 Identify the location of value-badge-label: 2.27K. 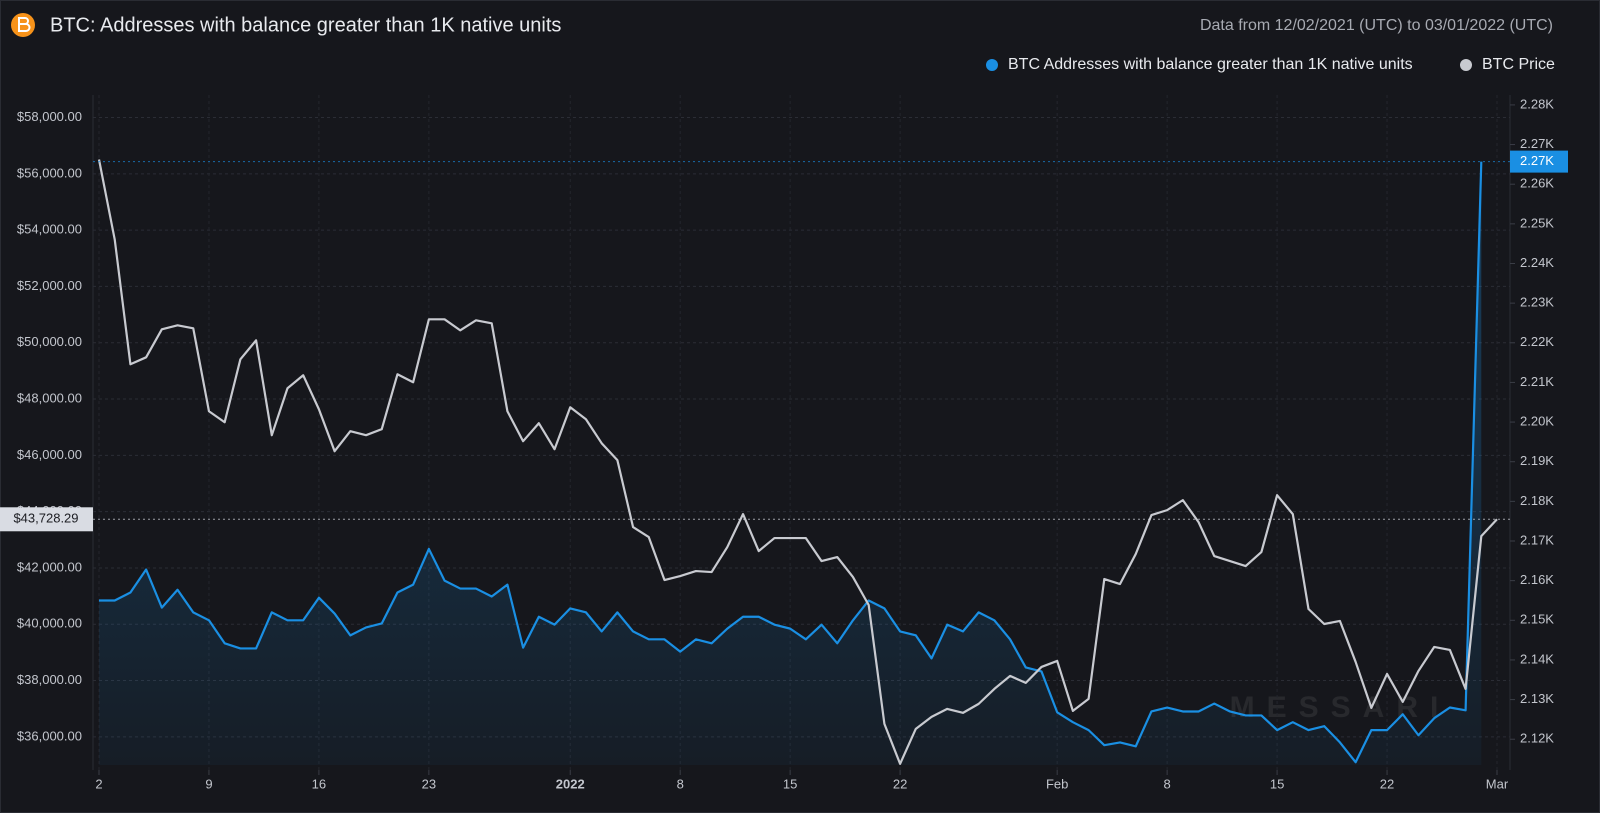
(1537, 160).